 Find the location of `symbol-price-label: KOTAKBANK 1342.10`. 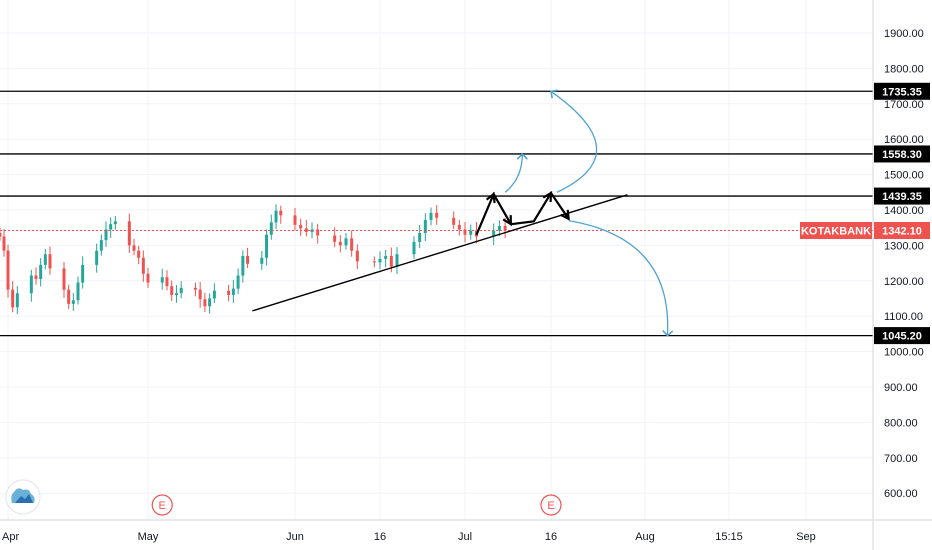

symbol-price-label: KOTAKBANK 1342.10 is located at coordinates (865, 230).